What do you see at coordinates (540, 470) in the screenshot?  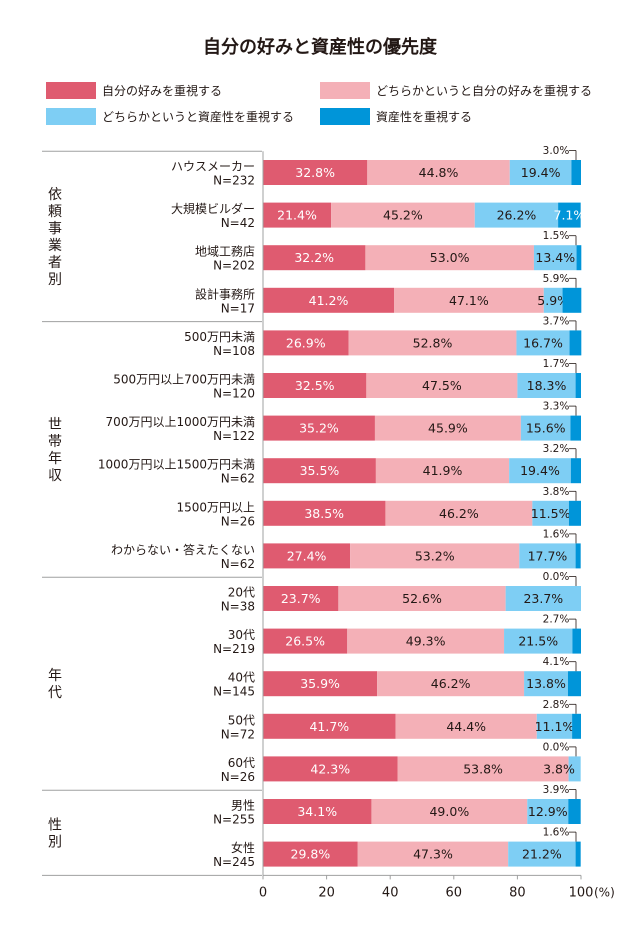 I see `data-label-series-3: 19.4%` at bounding box center [540, 470].